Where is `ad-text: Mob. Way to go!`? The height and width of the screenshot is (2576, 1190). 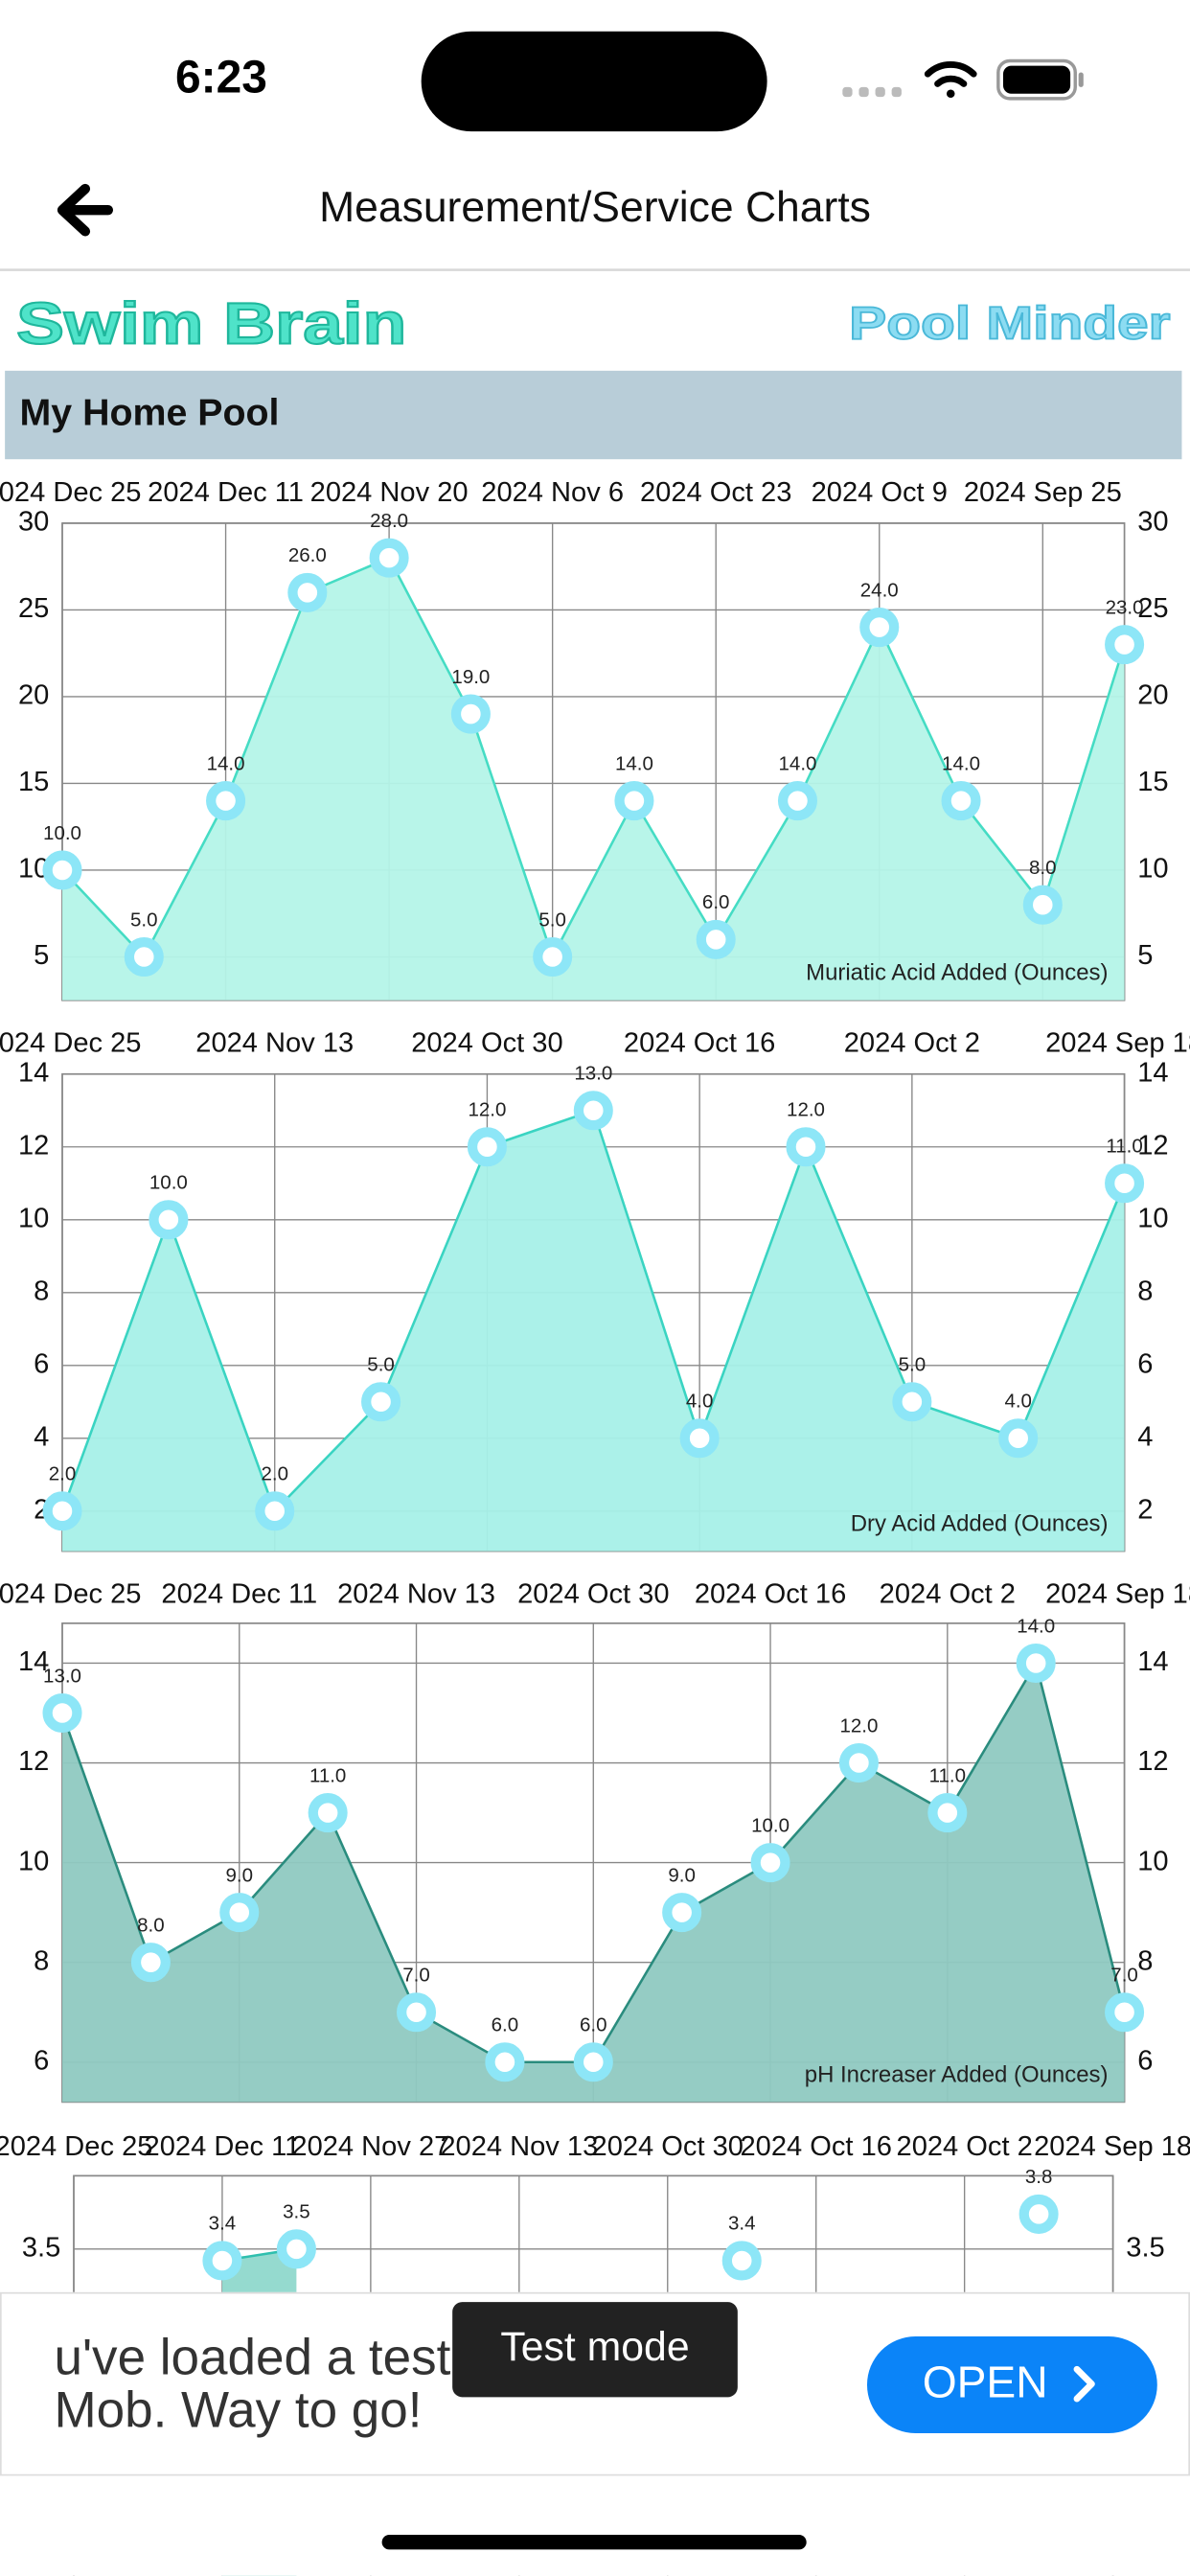
ad-text: Mob. Way to go! is located at coordinates (238, 2409).